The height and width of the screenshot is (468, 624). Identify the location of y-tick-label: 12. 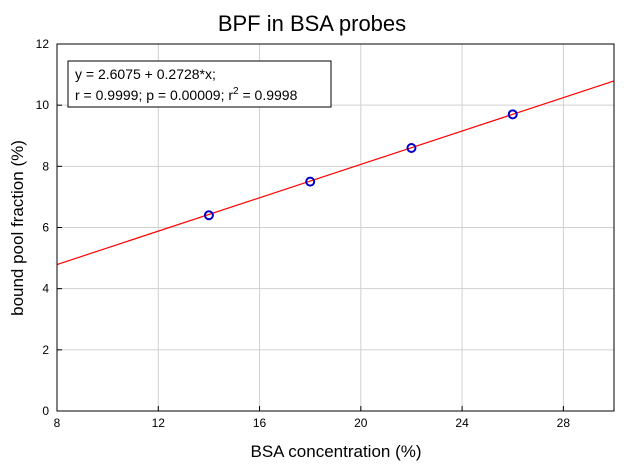
(43, 44).